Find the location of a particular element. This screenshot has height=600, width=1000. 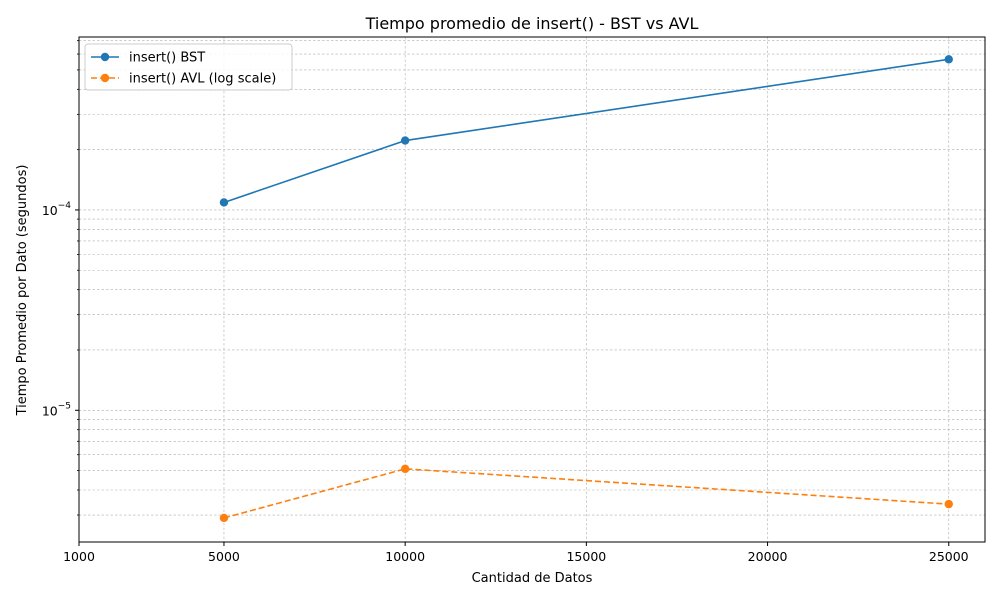

x-axis-label: Cantidad de Datos is located at coordinates (532, 578).